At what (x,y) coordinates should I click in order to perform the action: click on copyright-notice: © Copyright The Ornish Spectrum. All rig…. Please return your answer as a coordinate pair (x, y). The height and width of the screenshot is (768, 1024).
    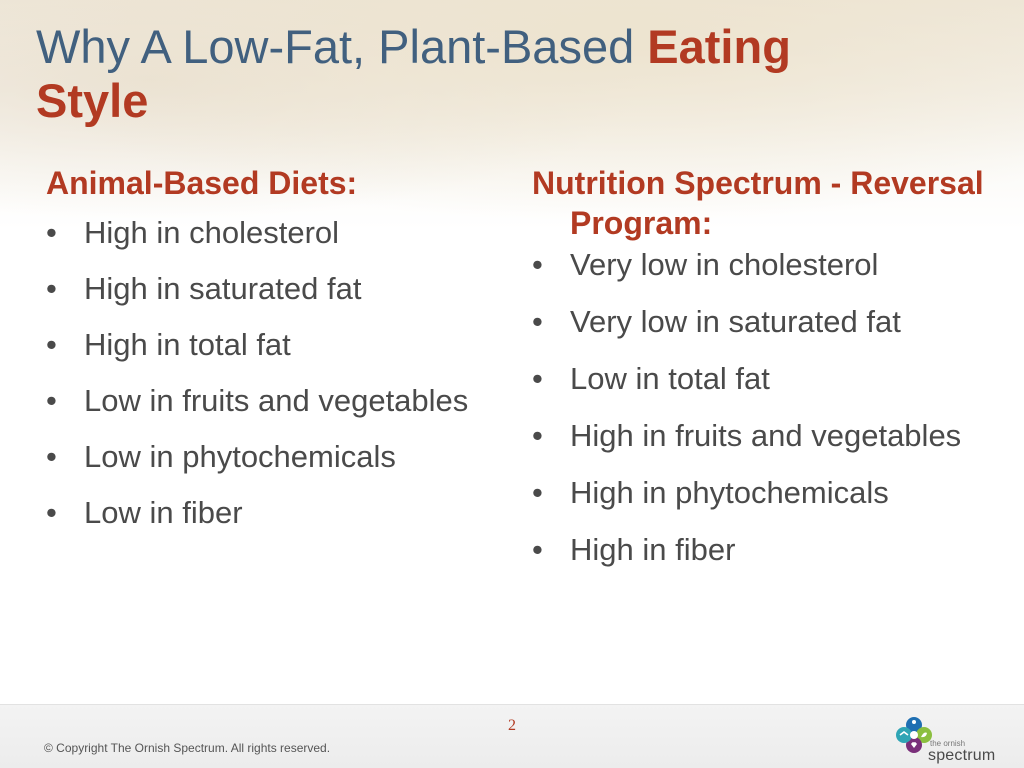
    Looking at the image, I should click on (187, 748).